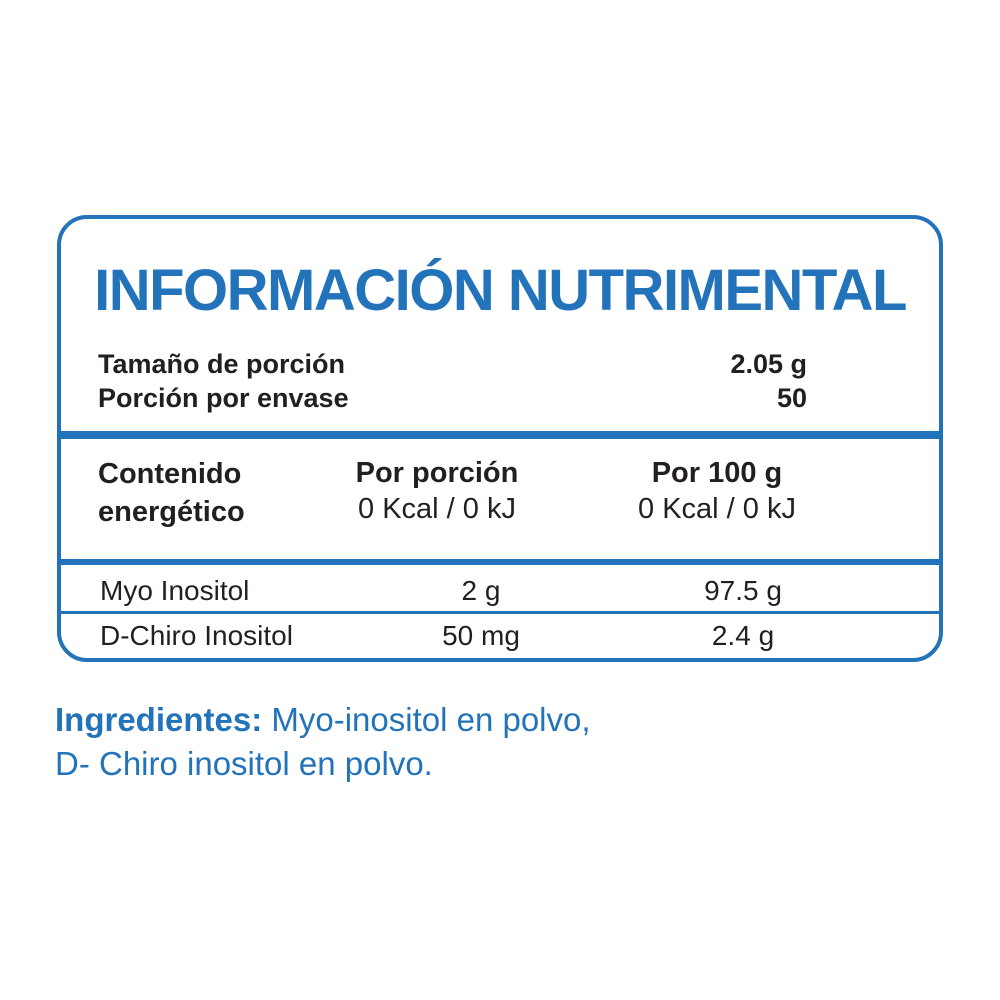 The width and height of the screenshot is (1000, 1000). I want to click on divider-thick-top, so click(500, 435).